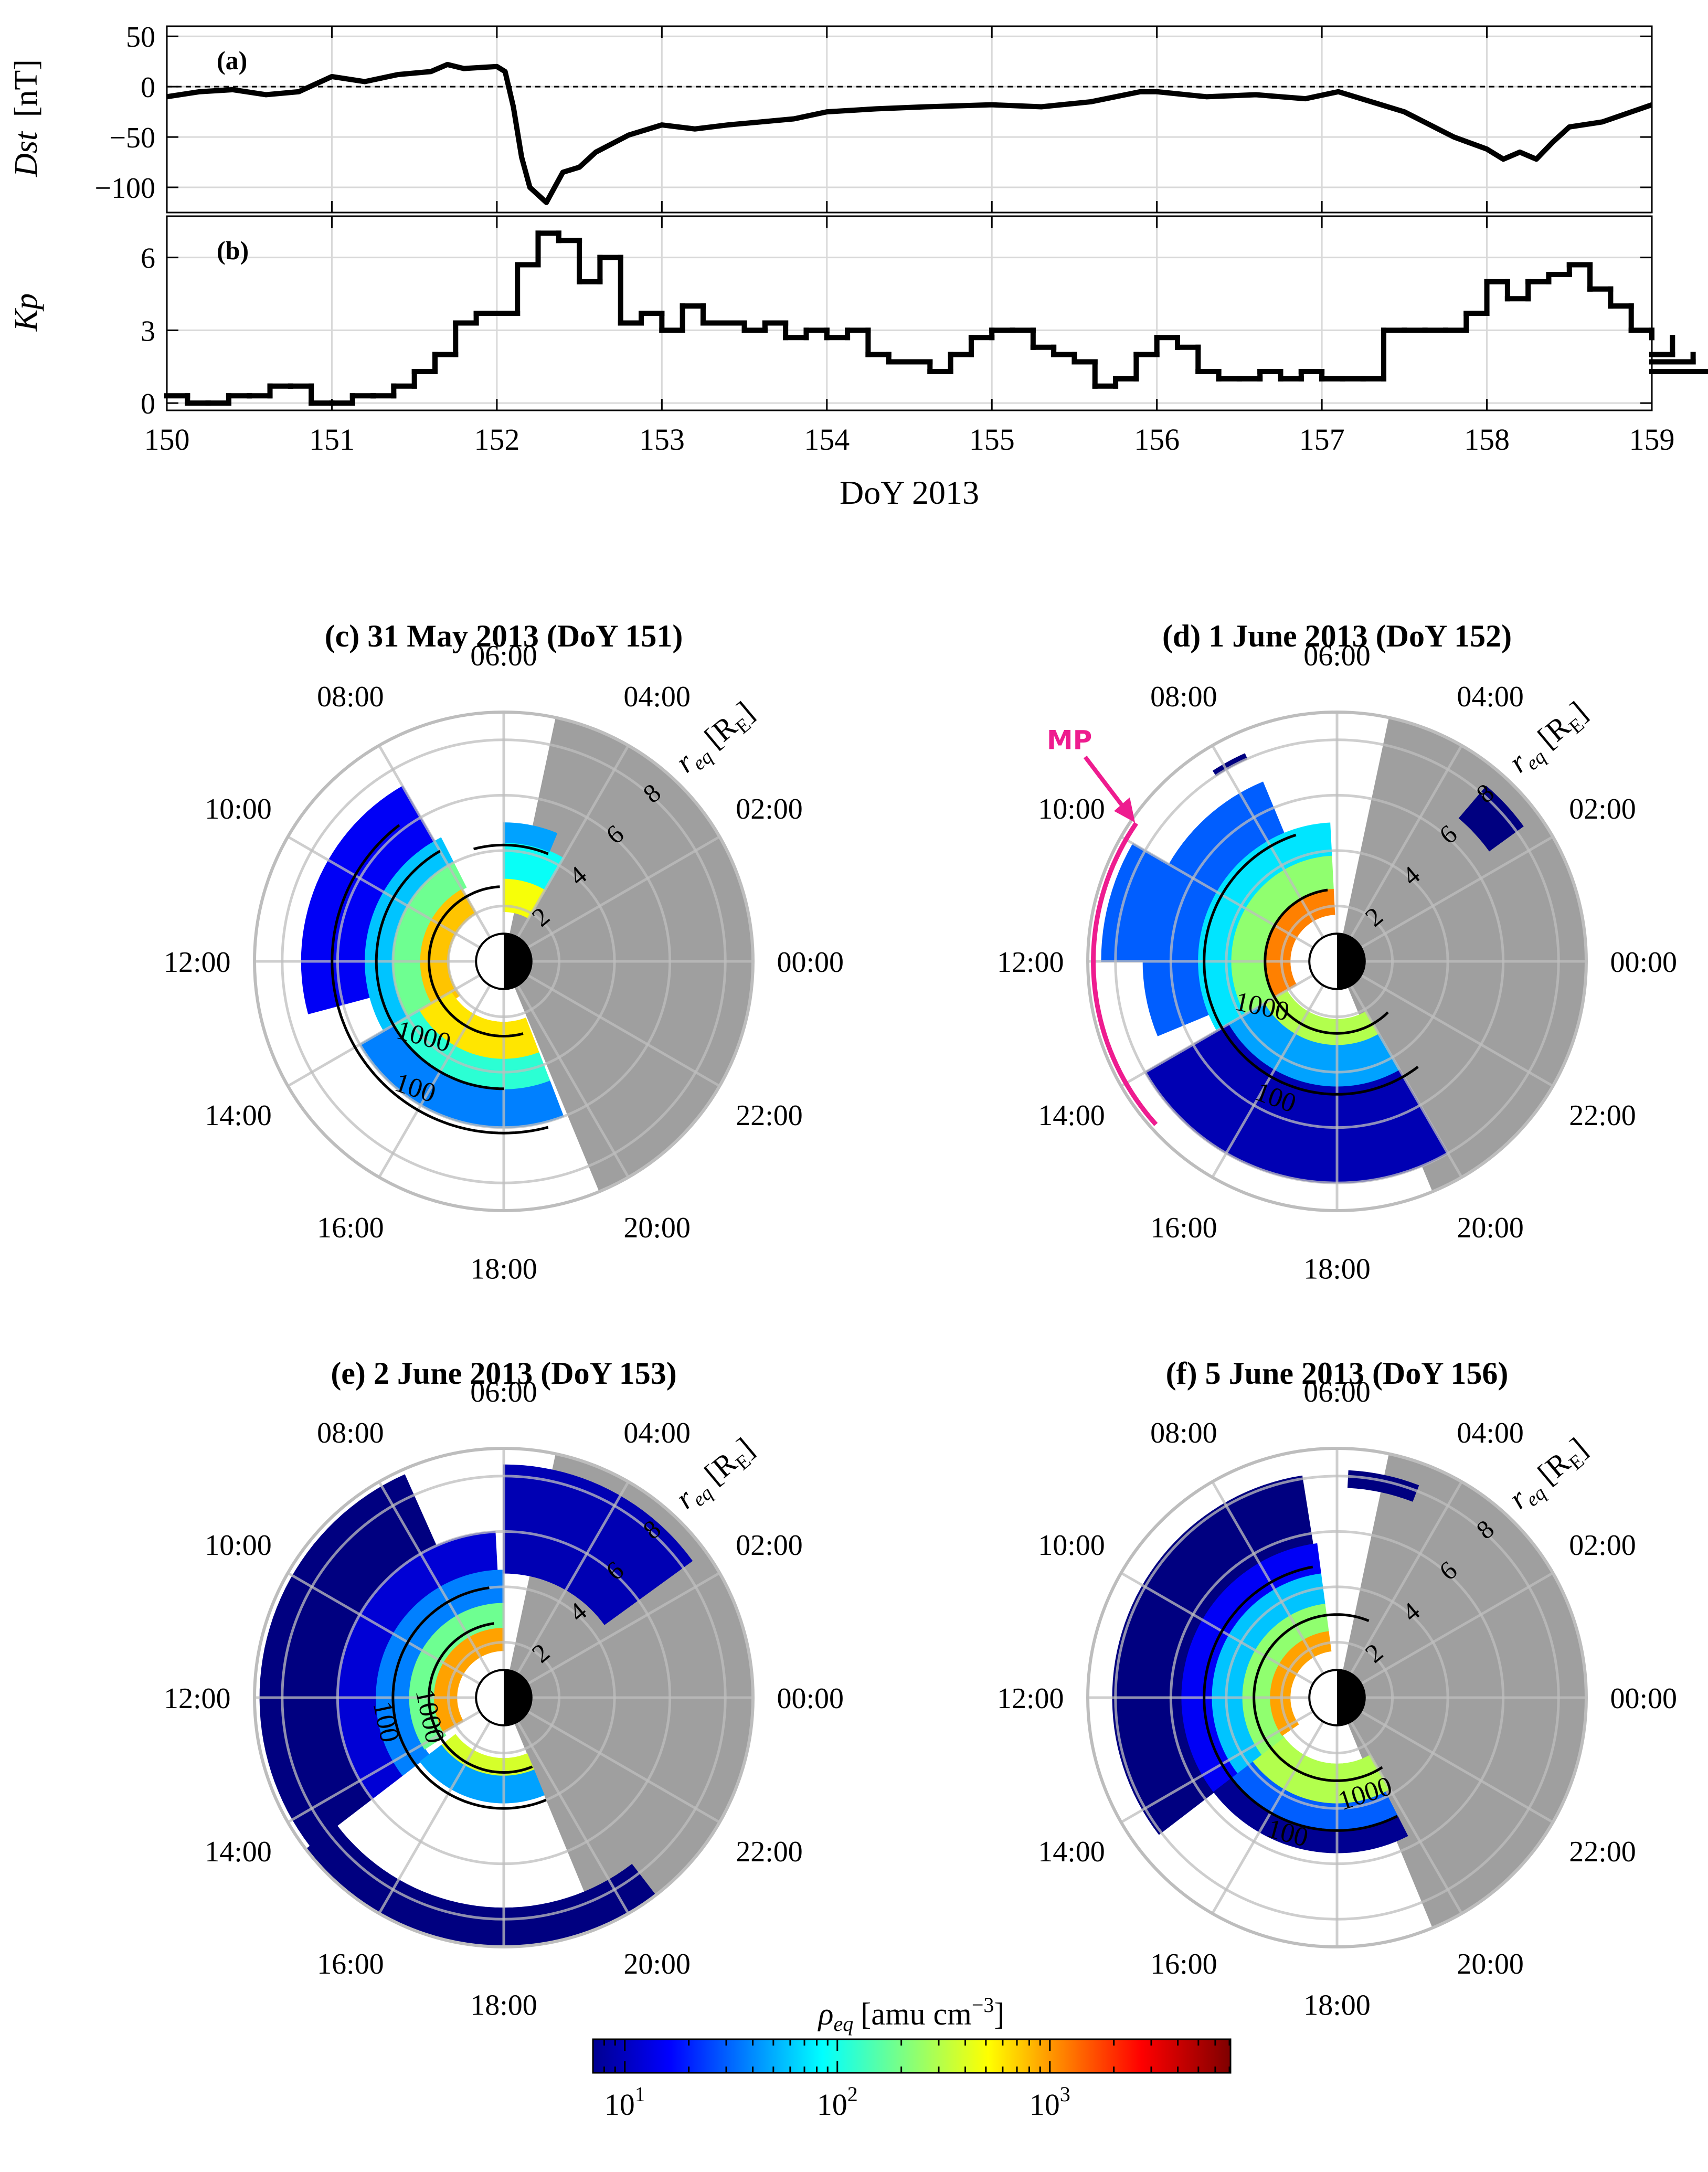 The height and width of the screenshot is (2172, 1708). Describe the element at coordinates (826, 2014) in the screenshot. I see `colorbar-symbol: ρ` at that location.